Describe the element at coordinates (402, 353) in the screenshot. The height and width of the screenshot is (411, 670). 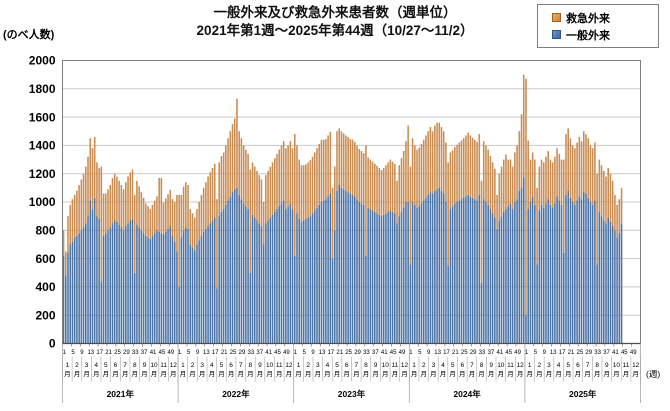
I see `week-tick-label: 49` at that location.